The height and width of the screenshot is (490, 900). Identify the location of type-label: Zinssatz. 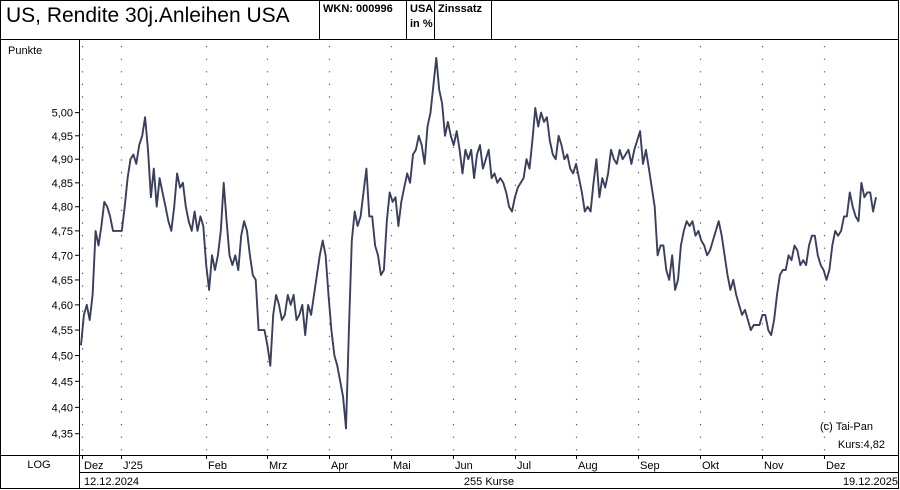
(460, 9).